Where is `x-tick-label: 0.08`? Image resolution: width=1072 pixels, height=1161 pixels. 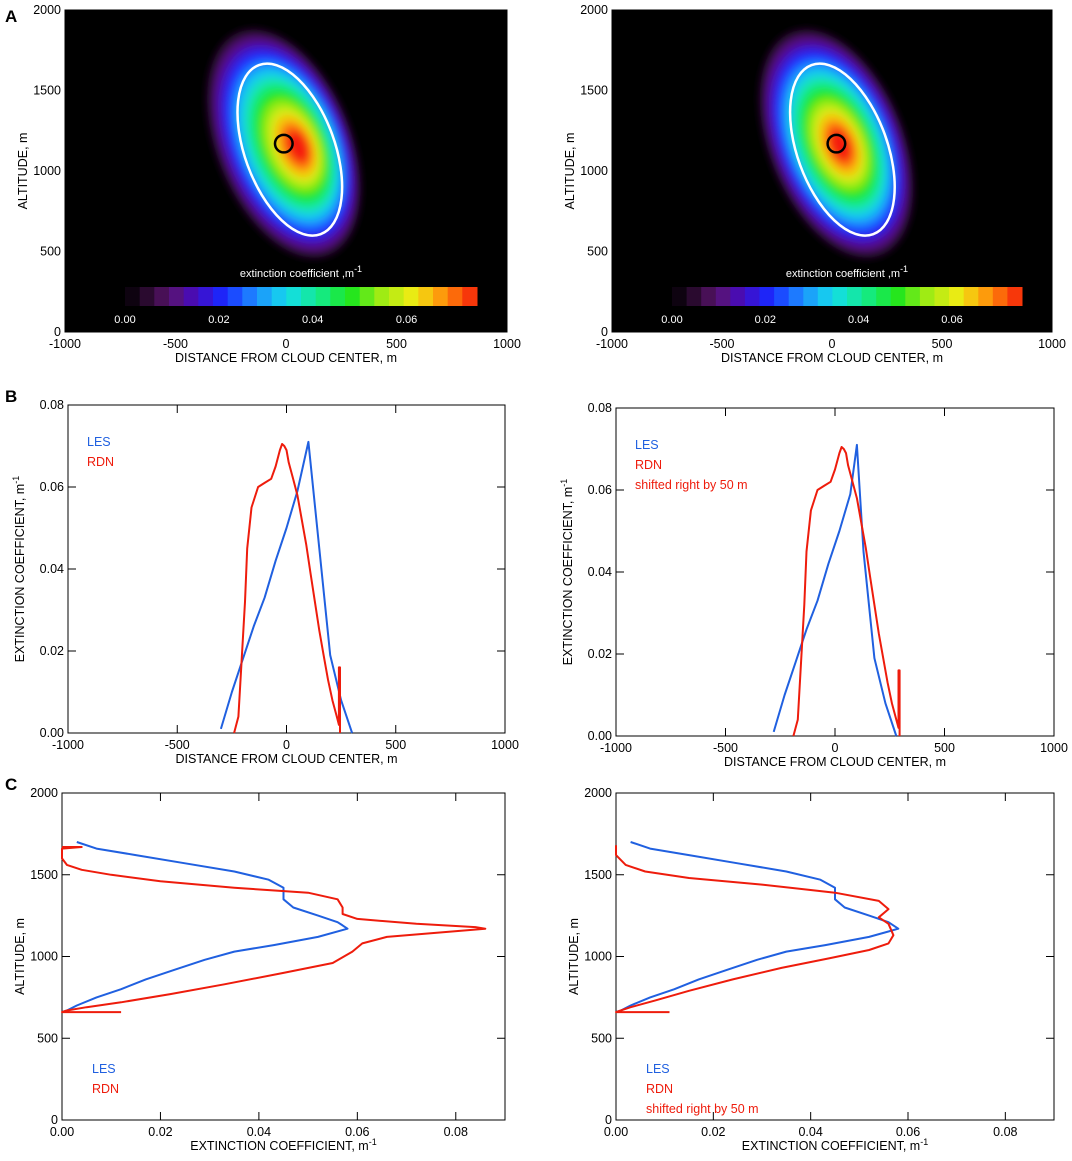 x-tick-label: 0.08 is located at coordinates (1005, 1132).